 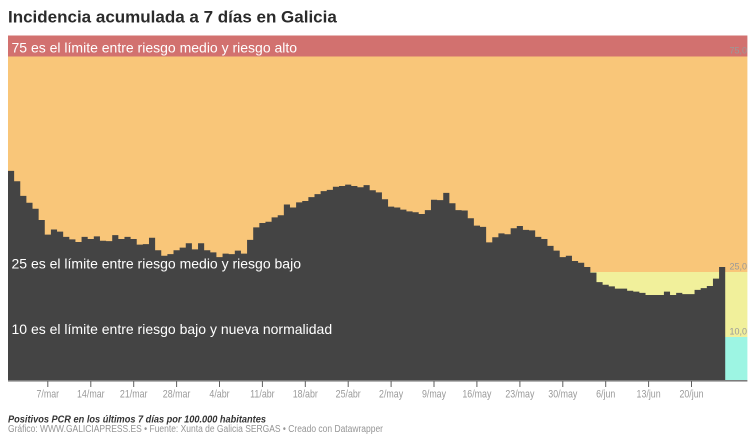 I want to click on svg-text: 25/abr, so click(x=348, y=395).